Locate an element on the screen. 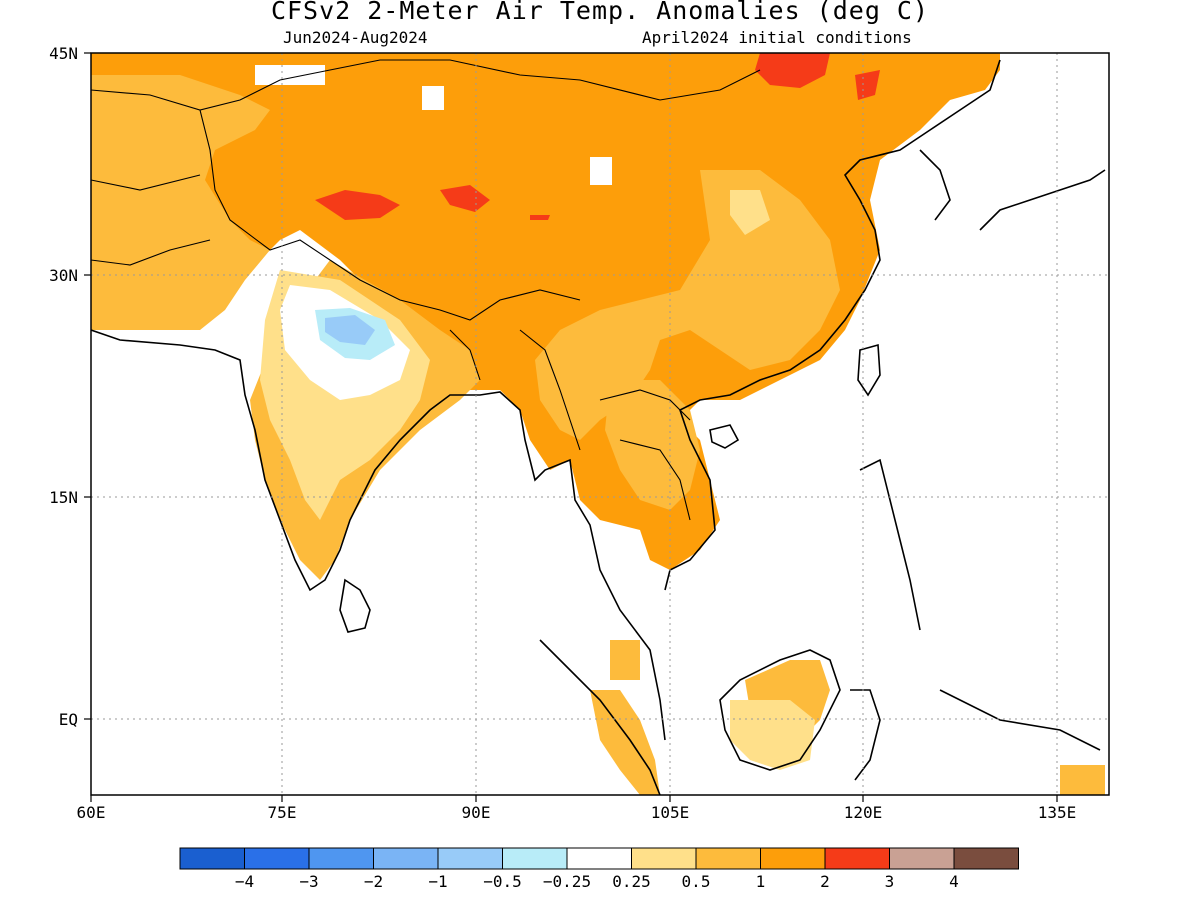 Image resolution: width=1200 pixels, height=900 pixels. colorbar-label: 3 is located at coordinates (889, 881).